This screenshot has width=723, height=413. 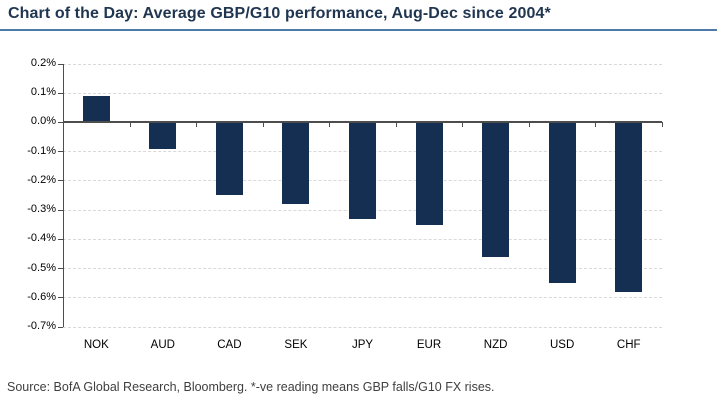 What do you see at coordinates (429, 345) in the screenshot?
I see `x-axis-category-label: EUR` at bounding box center [429, 345].